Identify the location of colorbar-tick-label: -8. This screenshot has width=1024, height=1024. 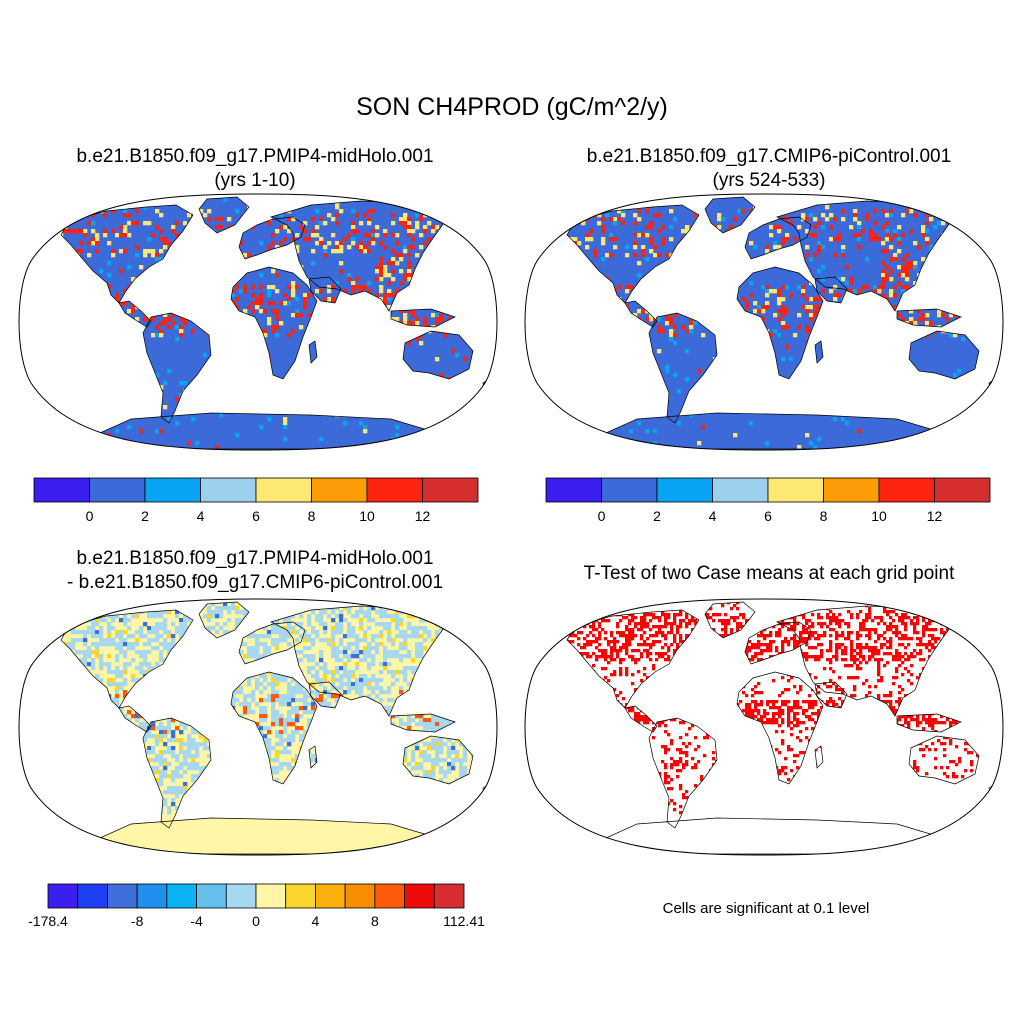
(137, 921).